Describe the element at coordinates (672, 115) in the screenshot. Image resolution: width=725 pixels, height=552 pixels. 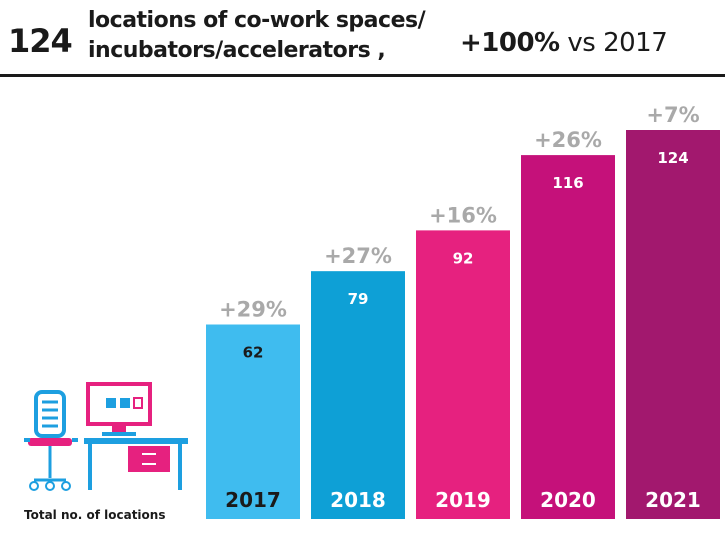
I see `bar-change-label: +7%` at that location.